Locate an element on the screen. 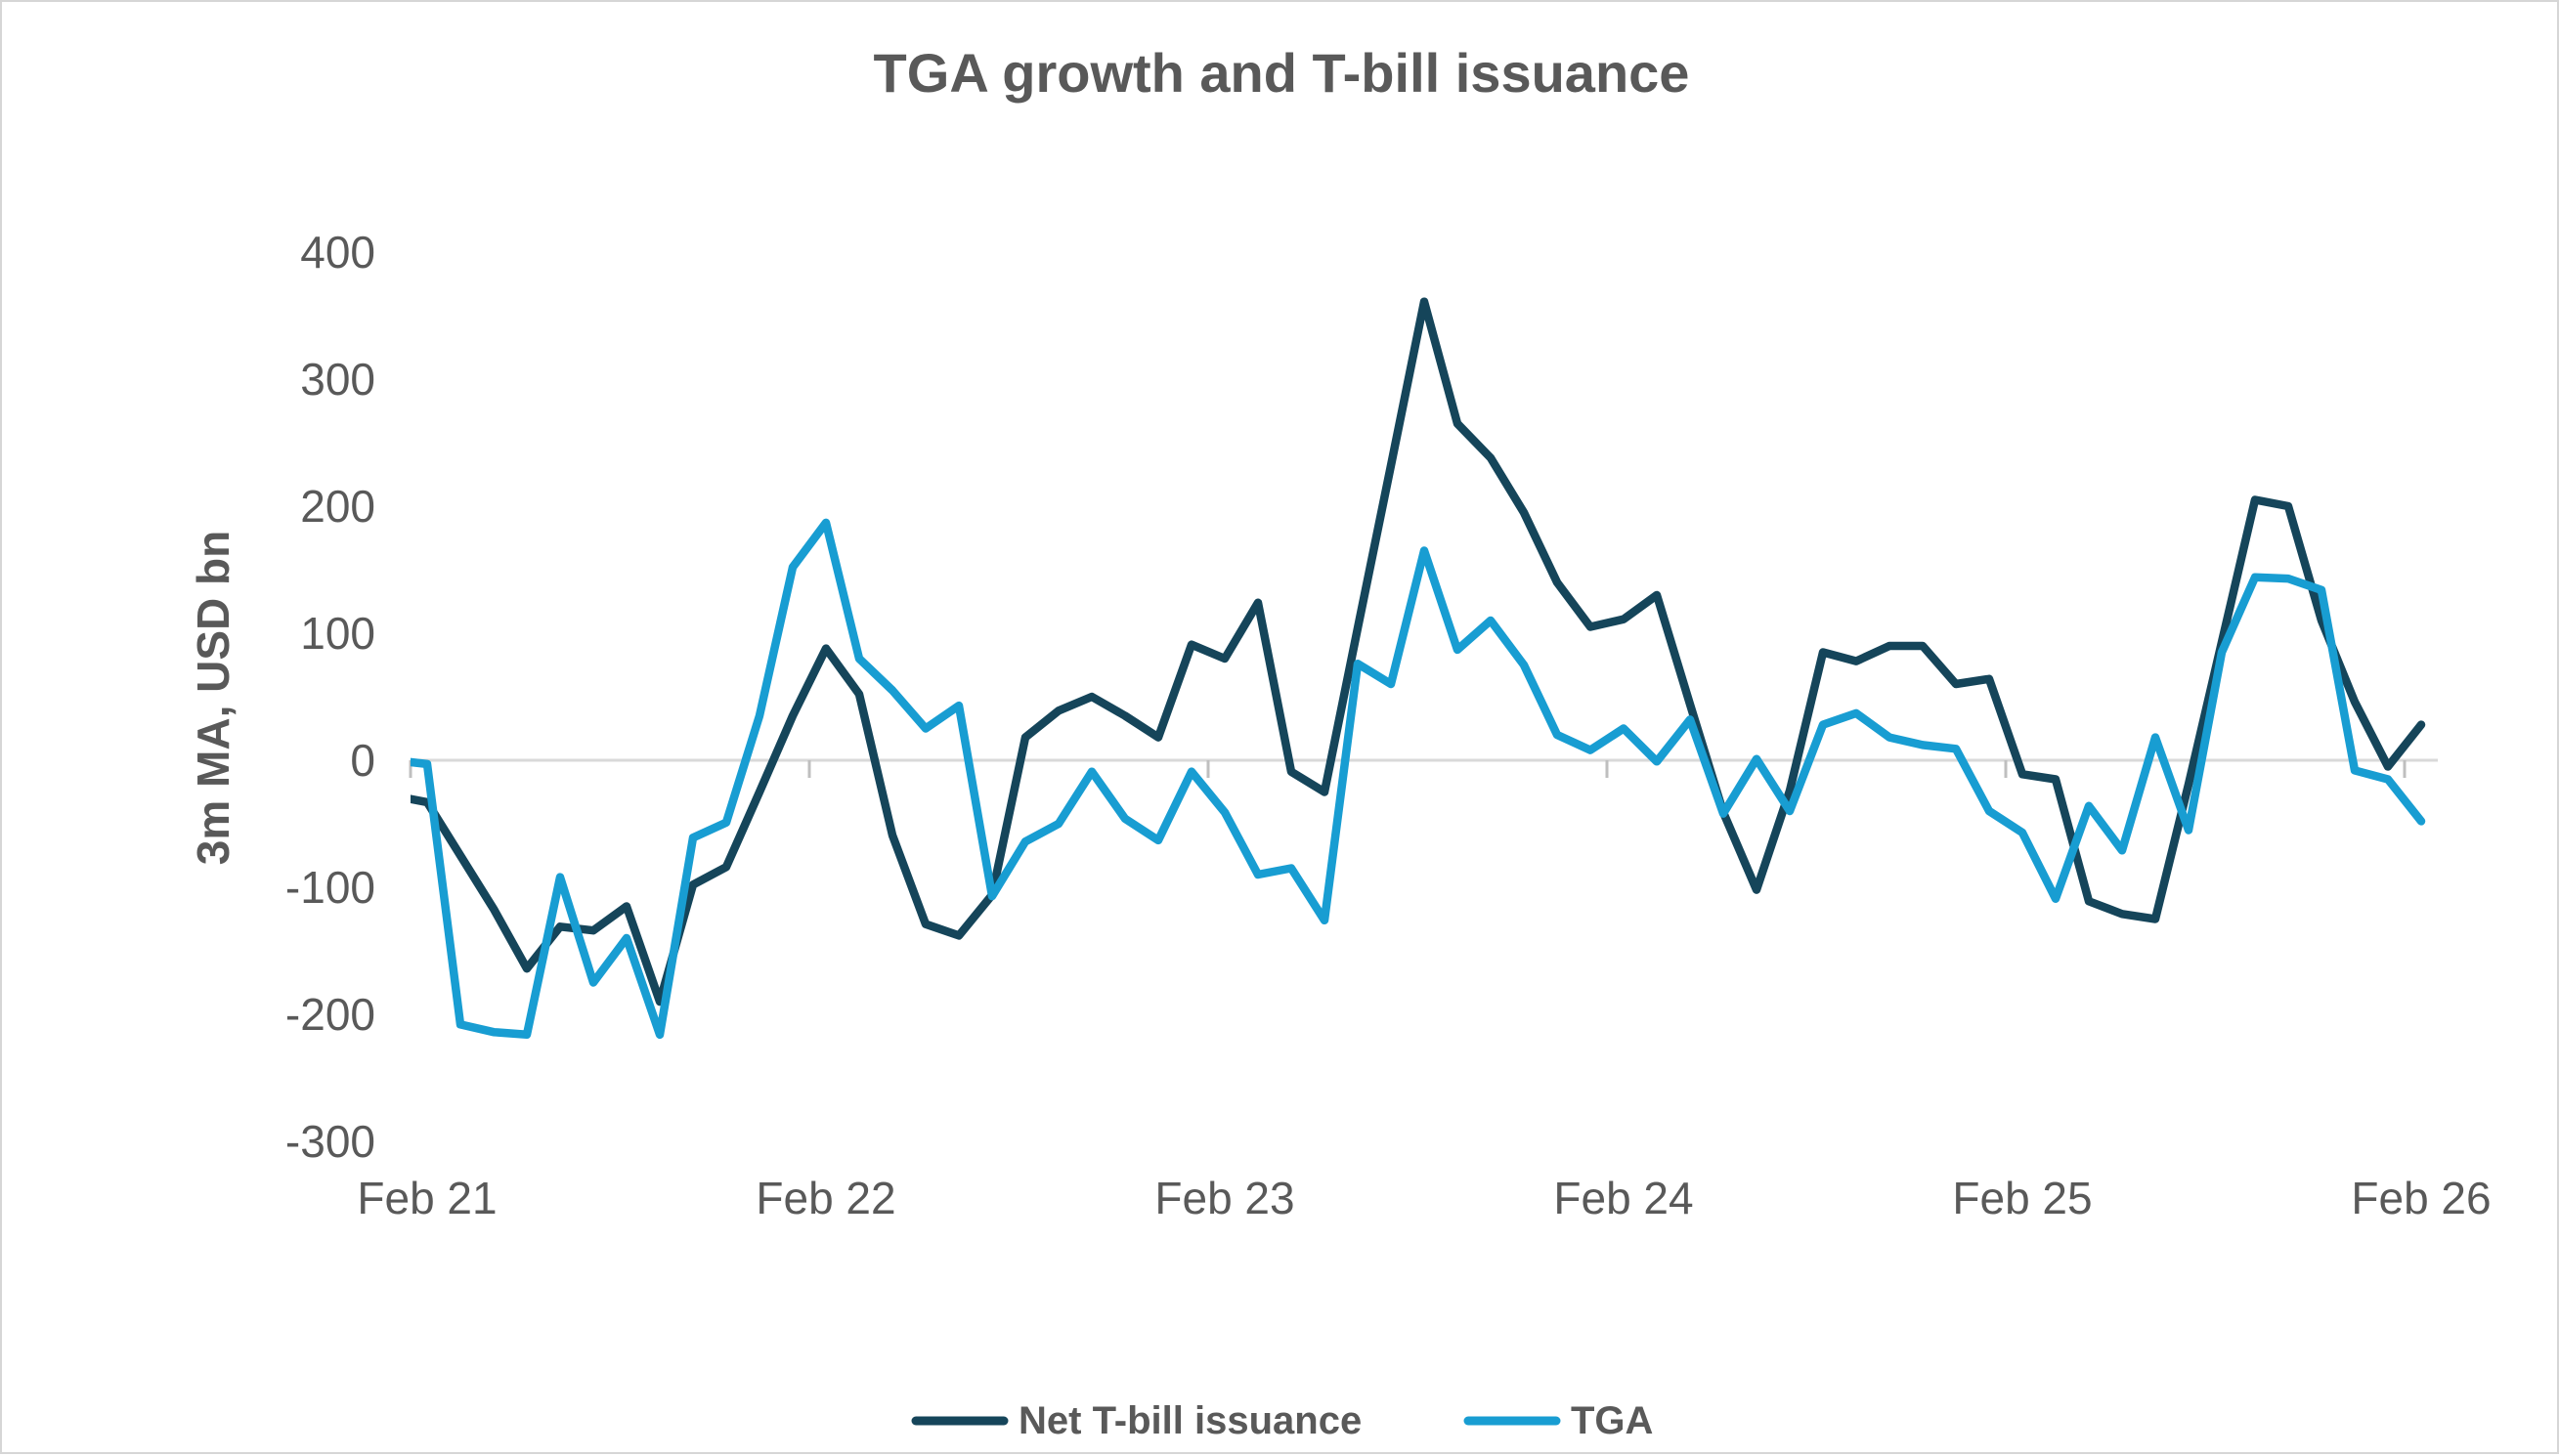  legend: Net T-bill issuance TGA is located at coordinates (1282, 1420).